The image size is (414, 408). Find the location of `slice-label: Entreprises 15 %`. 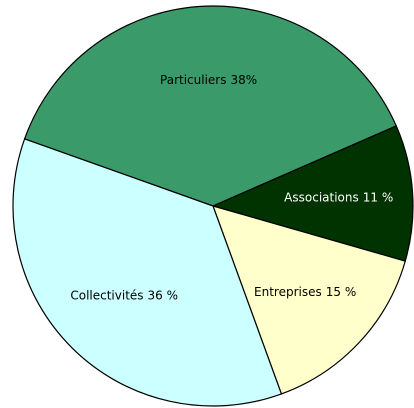

slice-label: Entreprises 15 % is located at coordinates (305, 291).